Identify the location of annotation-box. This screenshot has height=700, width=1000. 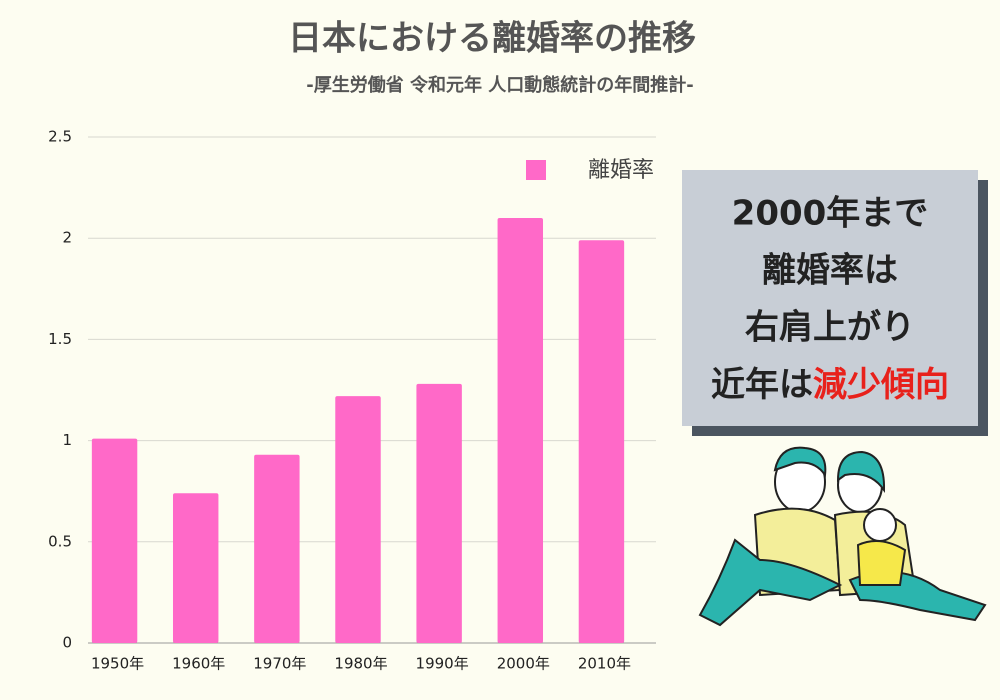
(835, 303).